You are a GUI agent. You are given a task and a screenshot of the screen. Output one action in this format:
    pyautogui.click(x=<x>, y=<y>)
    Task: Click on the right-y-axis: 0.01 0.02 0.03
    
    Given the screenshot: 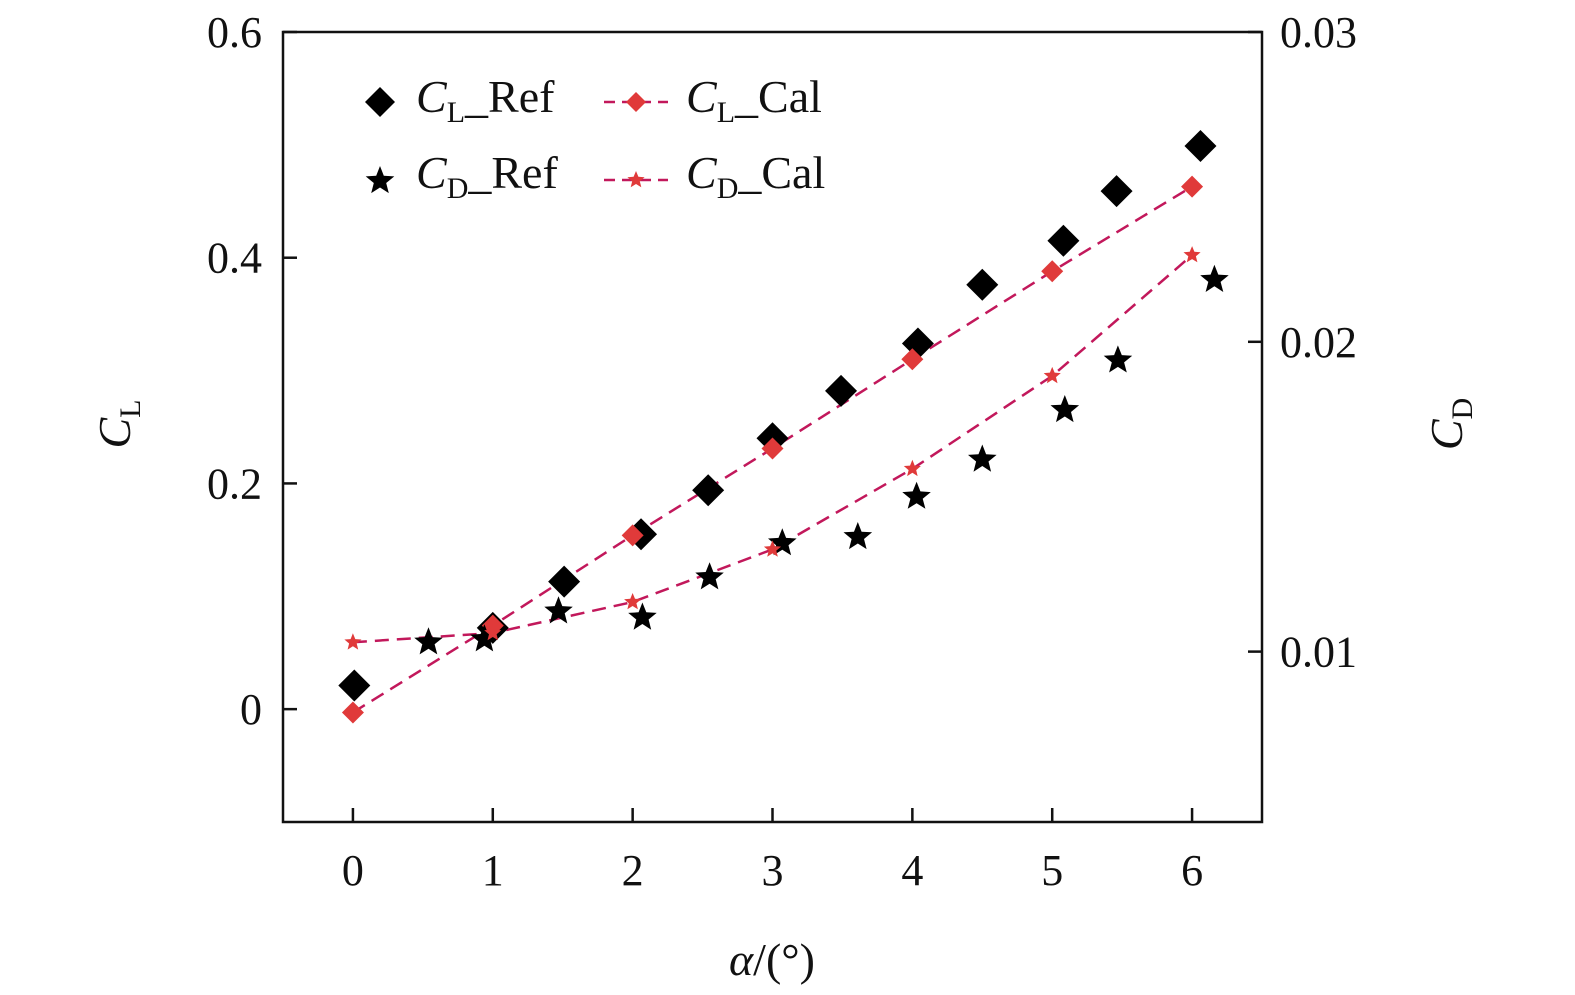 What is the action you would take?
    pyautogui.click(x=1302, y=342)
    